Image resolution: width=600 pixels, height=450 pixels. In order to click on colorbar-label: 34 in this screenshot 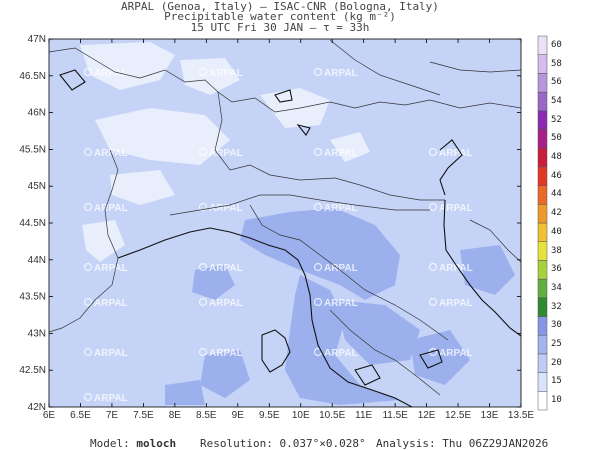, I will do `click(556, 287)`.